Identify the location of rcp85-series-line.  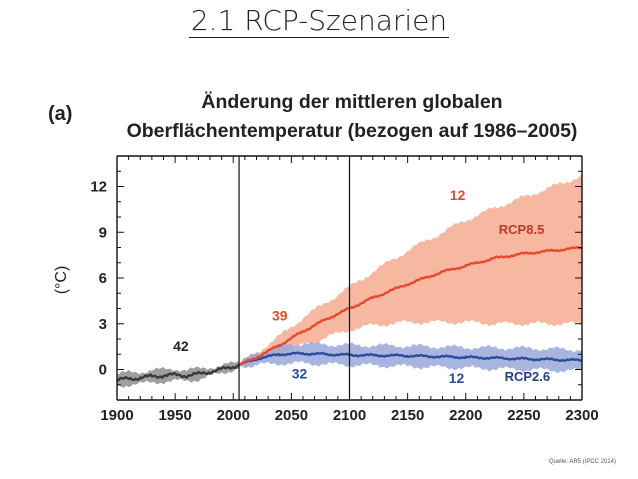
(410, 306).